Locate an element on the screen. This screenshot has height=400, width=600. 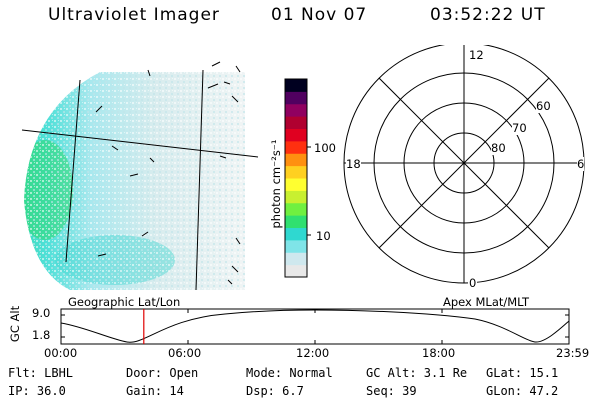
image-title: Ultraviolet Imager is located at coordinates (134, 15).